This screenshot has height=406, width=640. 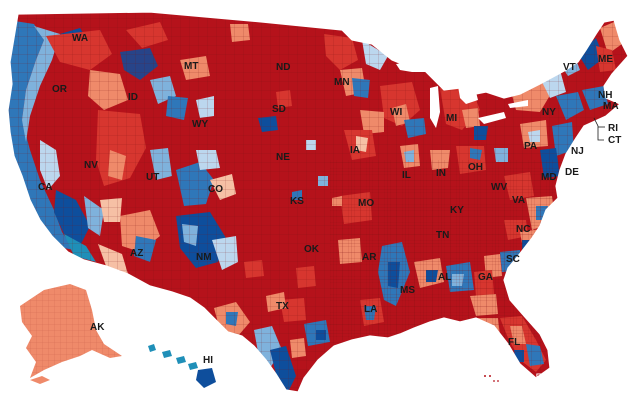 What do you see at coordinates (45, 187) in the screenshot?
I see `label-CA: CA` at bounding box center [45, 187].